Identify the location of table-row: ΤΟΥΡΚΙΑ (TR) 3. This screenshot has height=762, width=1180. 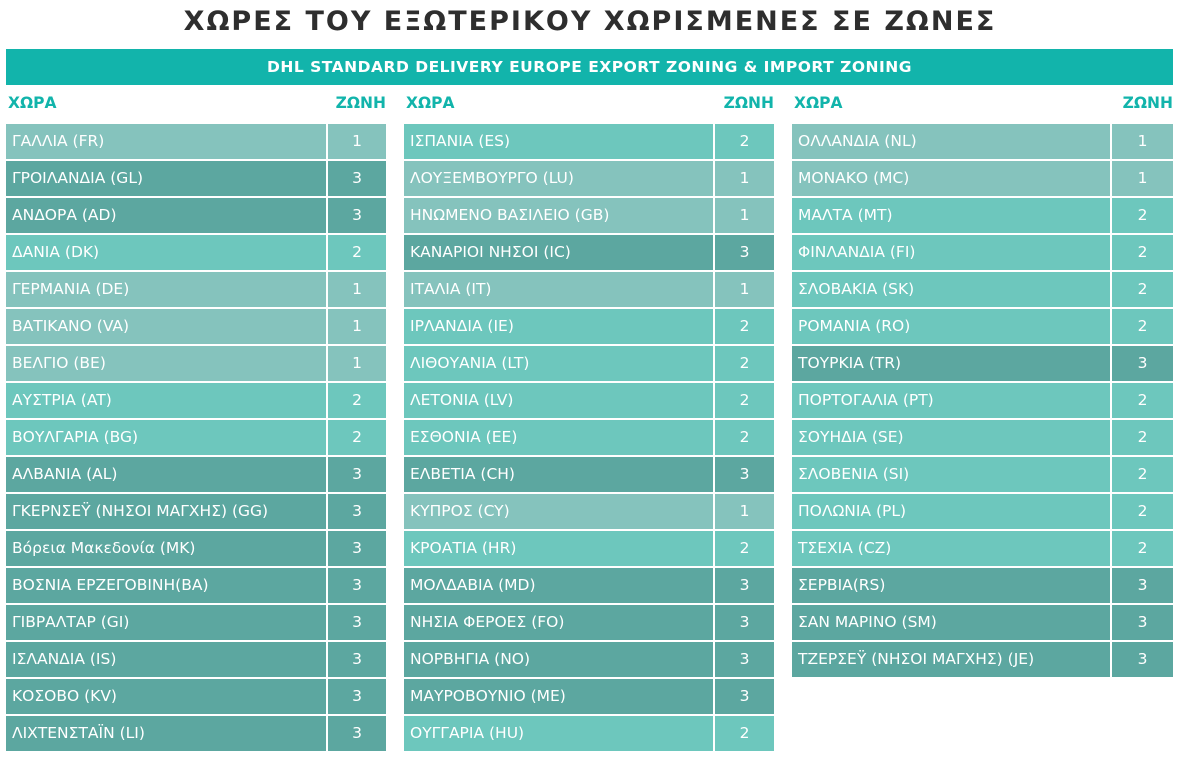
(982, 363).